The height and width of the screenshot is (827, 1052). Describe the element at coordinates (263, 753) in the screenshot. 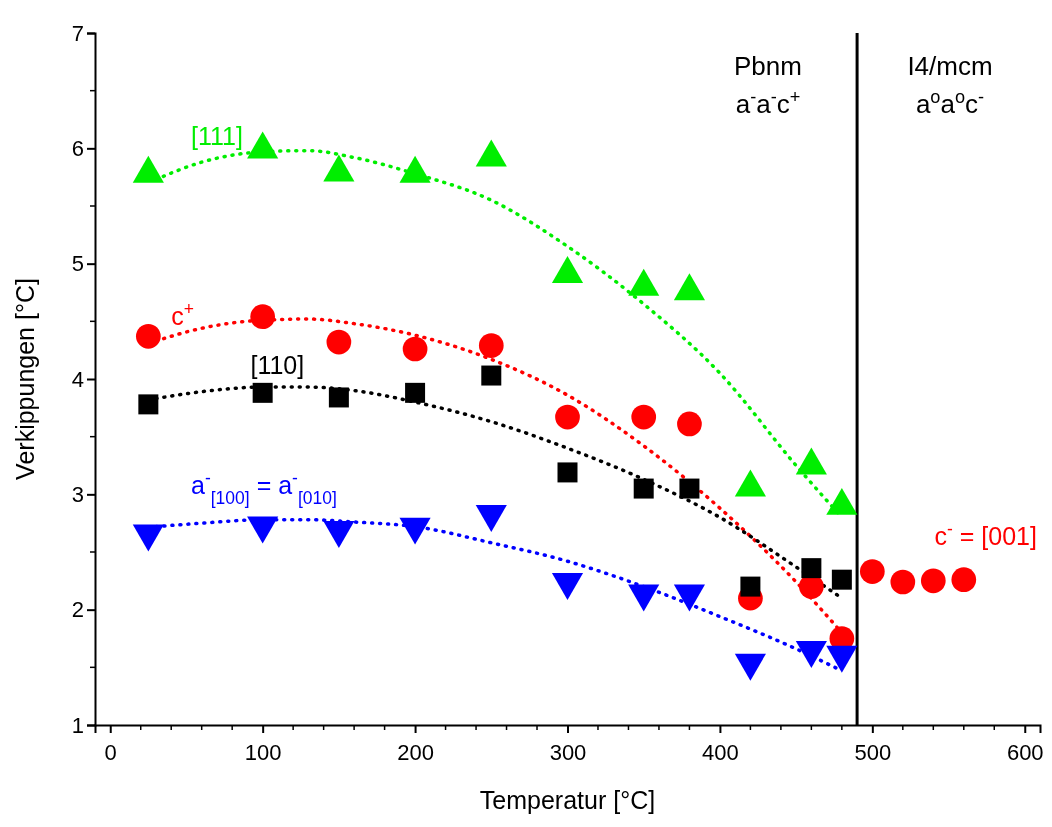

I see `x-tick-label: 100` at that location.